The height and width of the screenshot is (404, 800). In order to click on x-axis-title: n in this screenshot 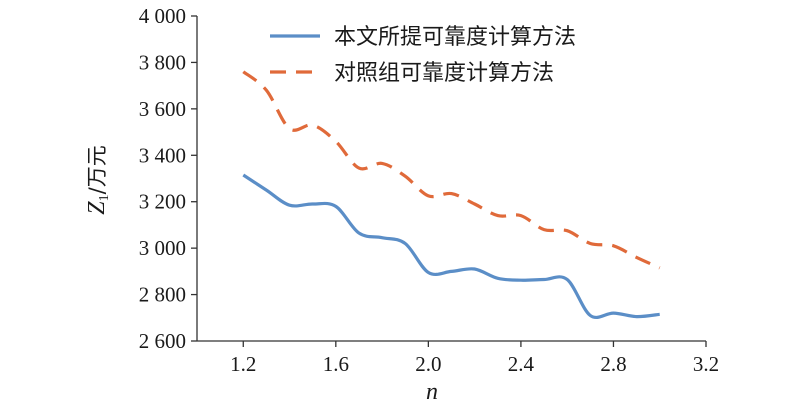, I will do `click(432, 391)`.